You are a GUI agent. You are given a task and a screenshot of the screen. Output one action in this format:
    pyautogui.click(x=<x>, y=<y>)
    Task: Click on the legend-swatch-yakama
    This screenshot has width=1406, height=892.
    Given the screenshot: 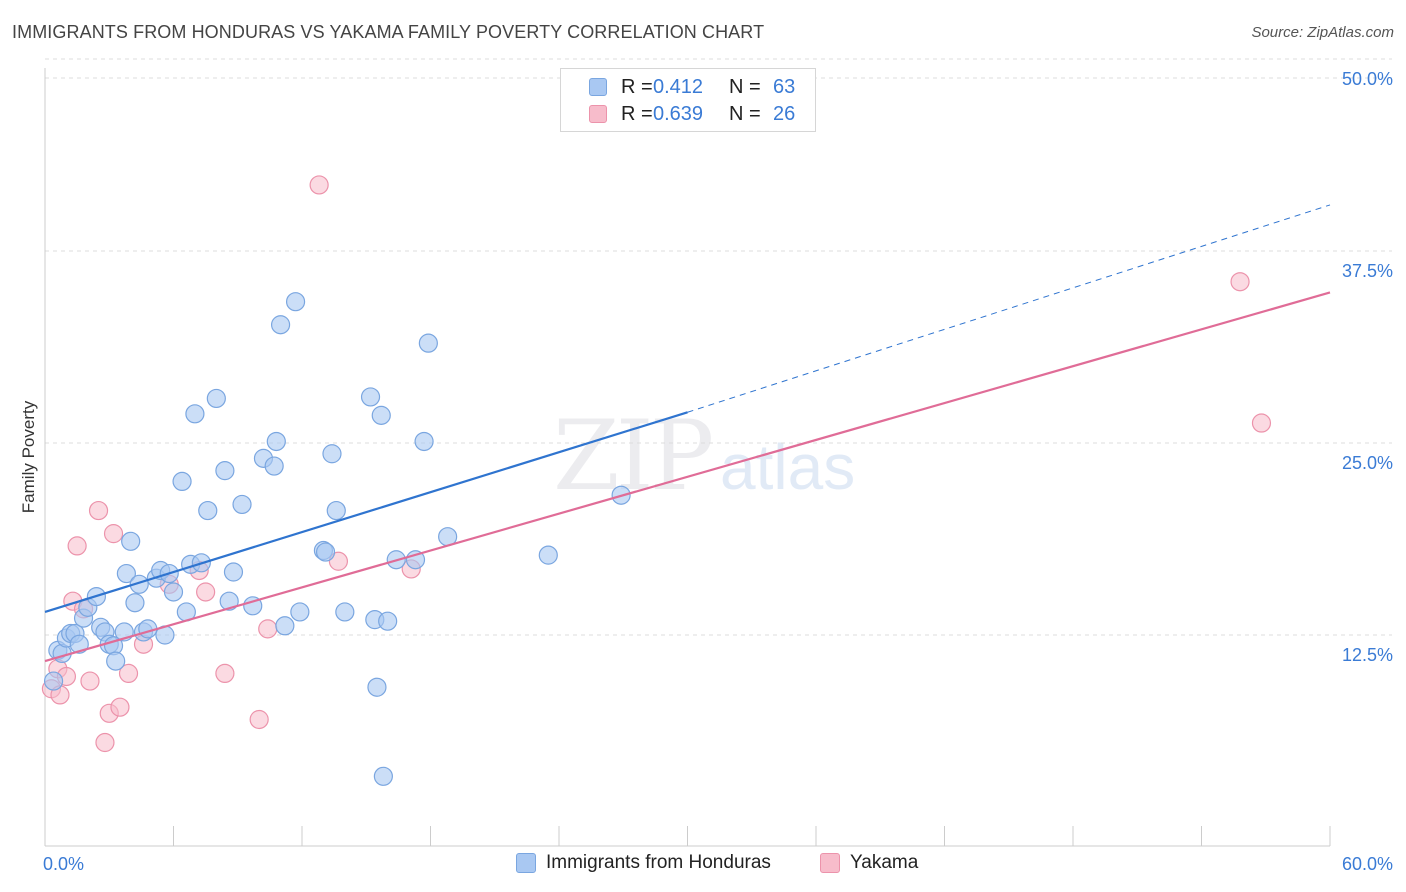 What is the action you would take?
    pyautogui.click(x=598, y=114)
    